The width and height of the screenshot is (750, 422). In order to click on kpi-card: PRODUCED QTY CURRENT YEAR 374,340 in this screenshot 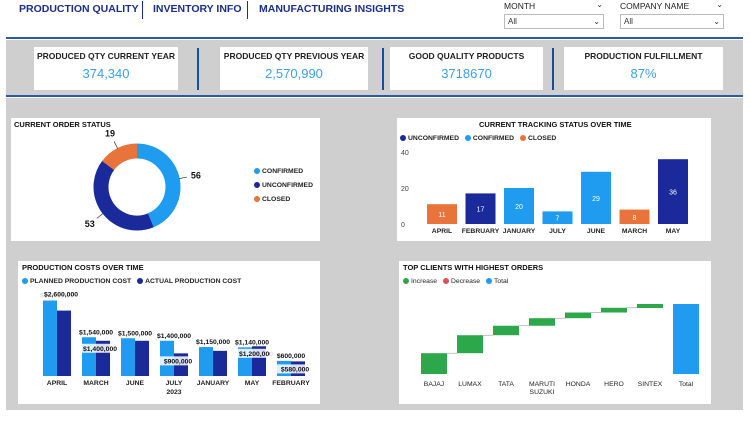, I will do `click(106, 68)`.